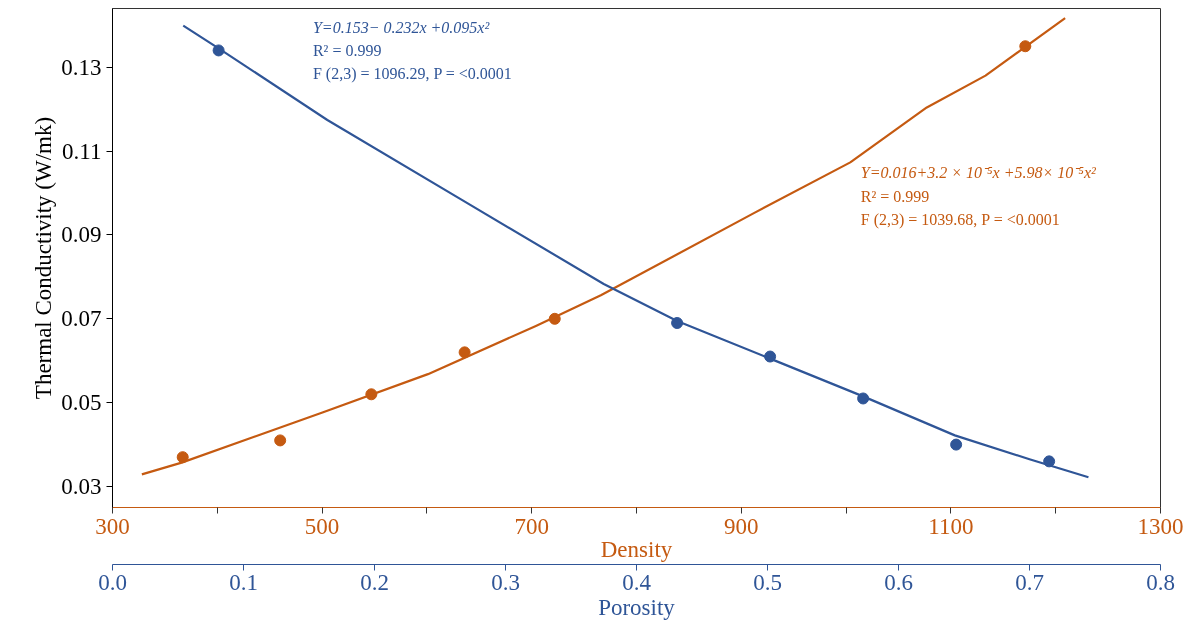 The image size is (1195, 622). What do you see at coordinates (1029, 582) in the screenshot?
I see `x2-tick-label: 0.7` at bounding box center [1029, 582].